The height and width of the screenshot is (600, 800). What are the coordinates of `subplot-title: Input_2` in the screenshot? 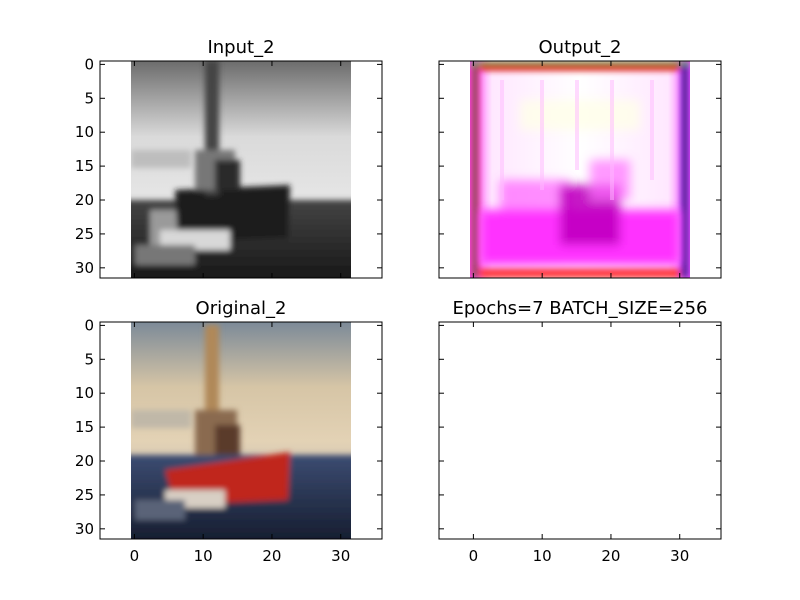 It's located at (240, 47).